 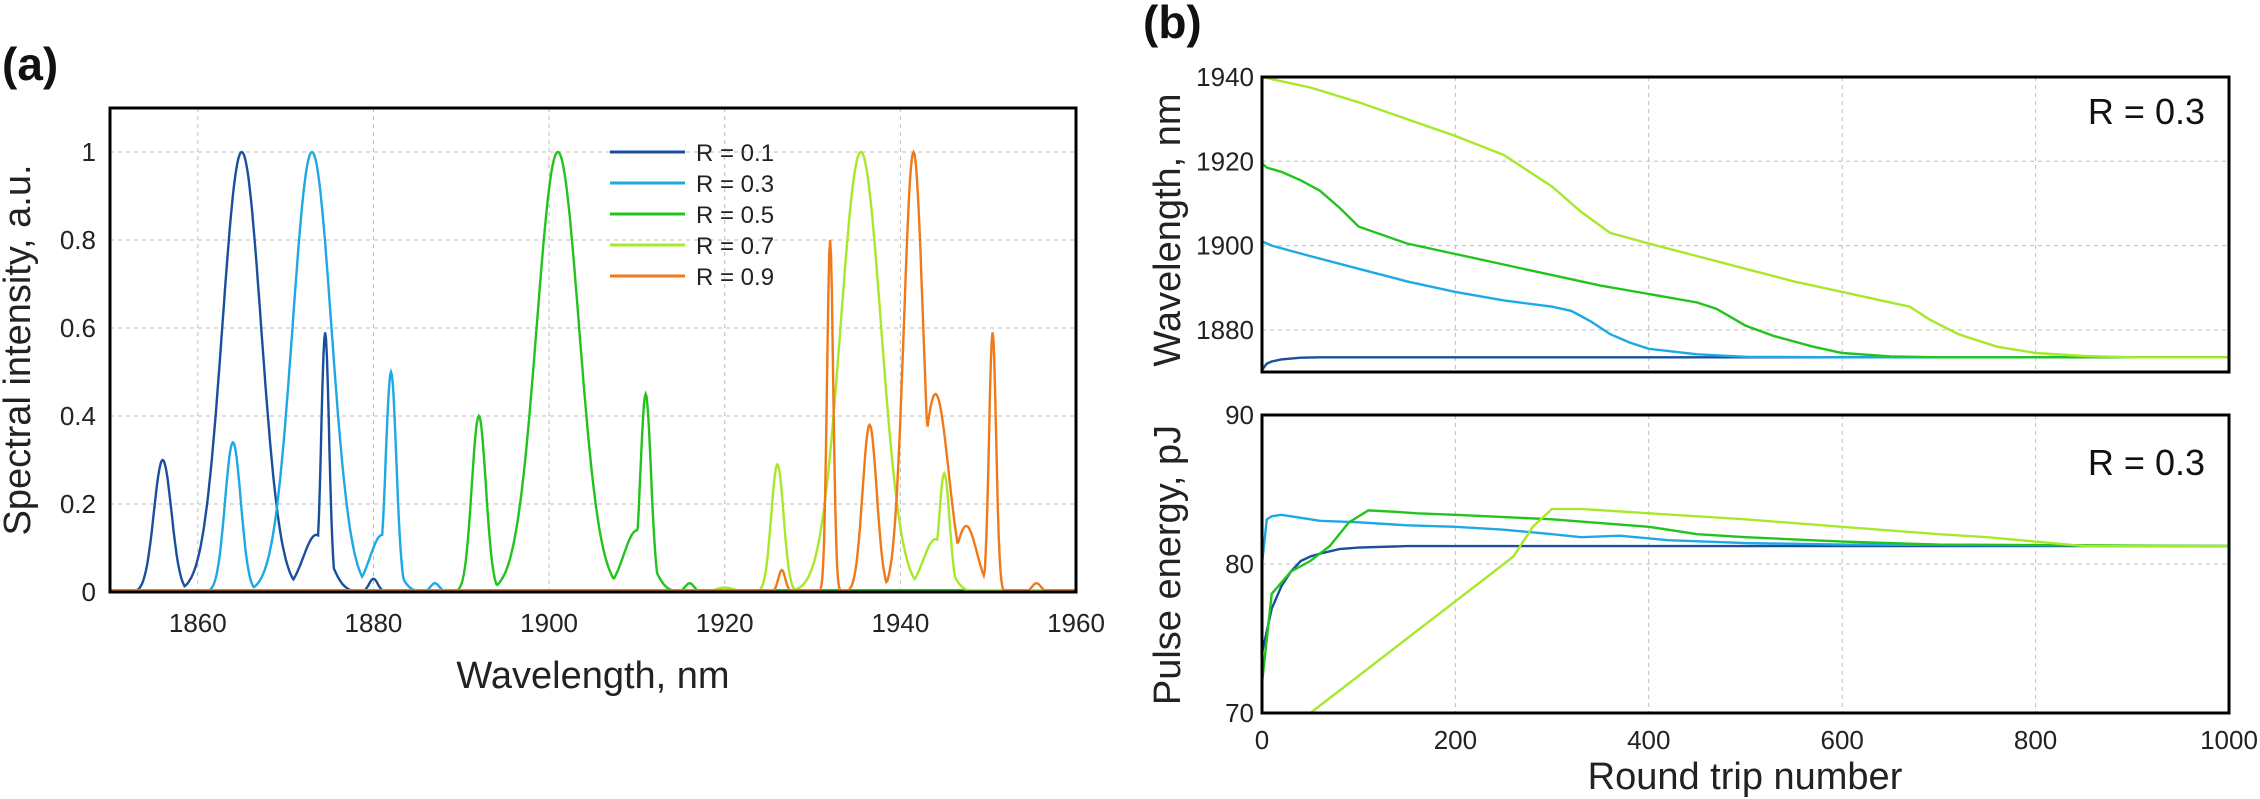 What do you see at coordinates (1842, 740) in the screenshot?
I see `panel-b-bottom-xtick: 600` at bounding box center [1842, 740].